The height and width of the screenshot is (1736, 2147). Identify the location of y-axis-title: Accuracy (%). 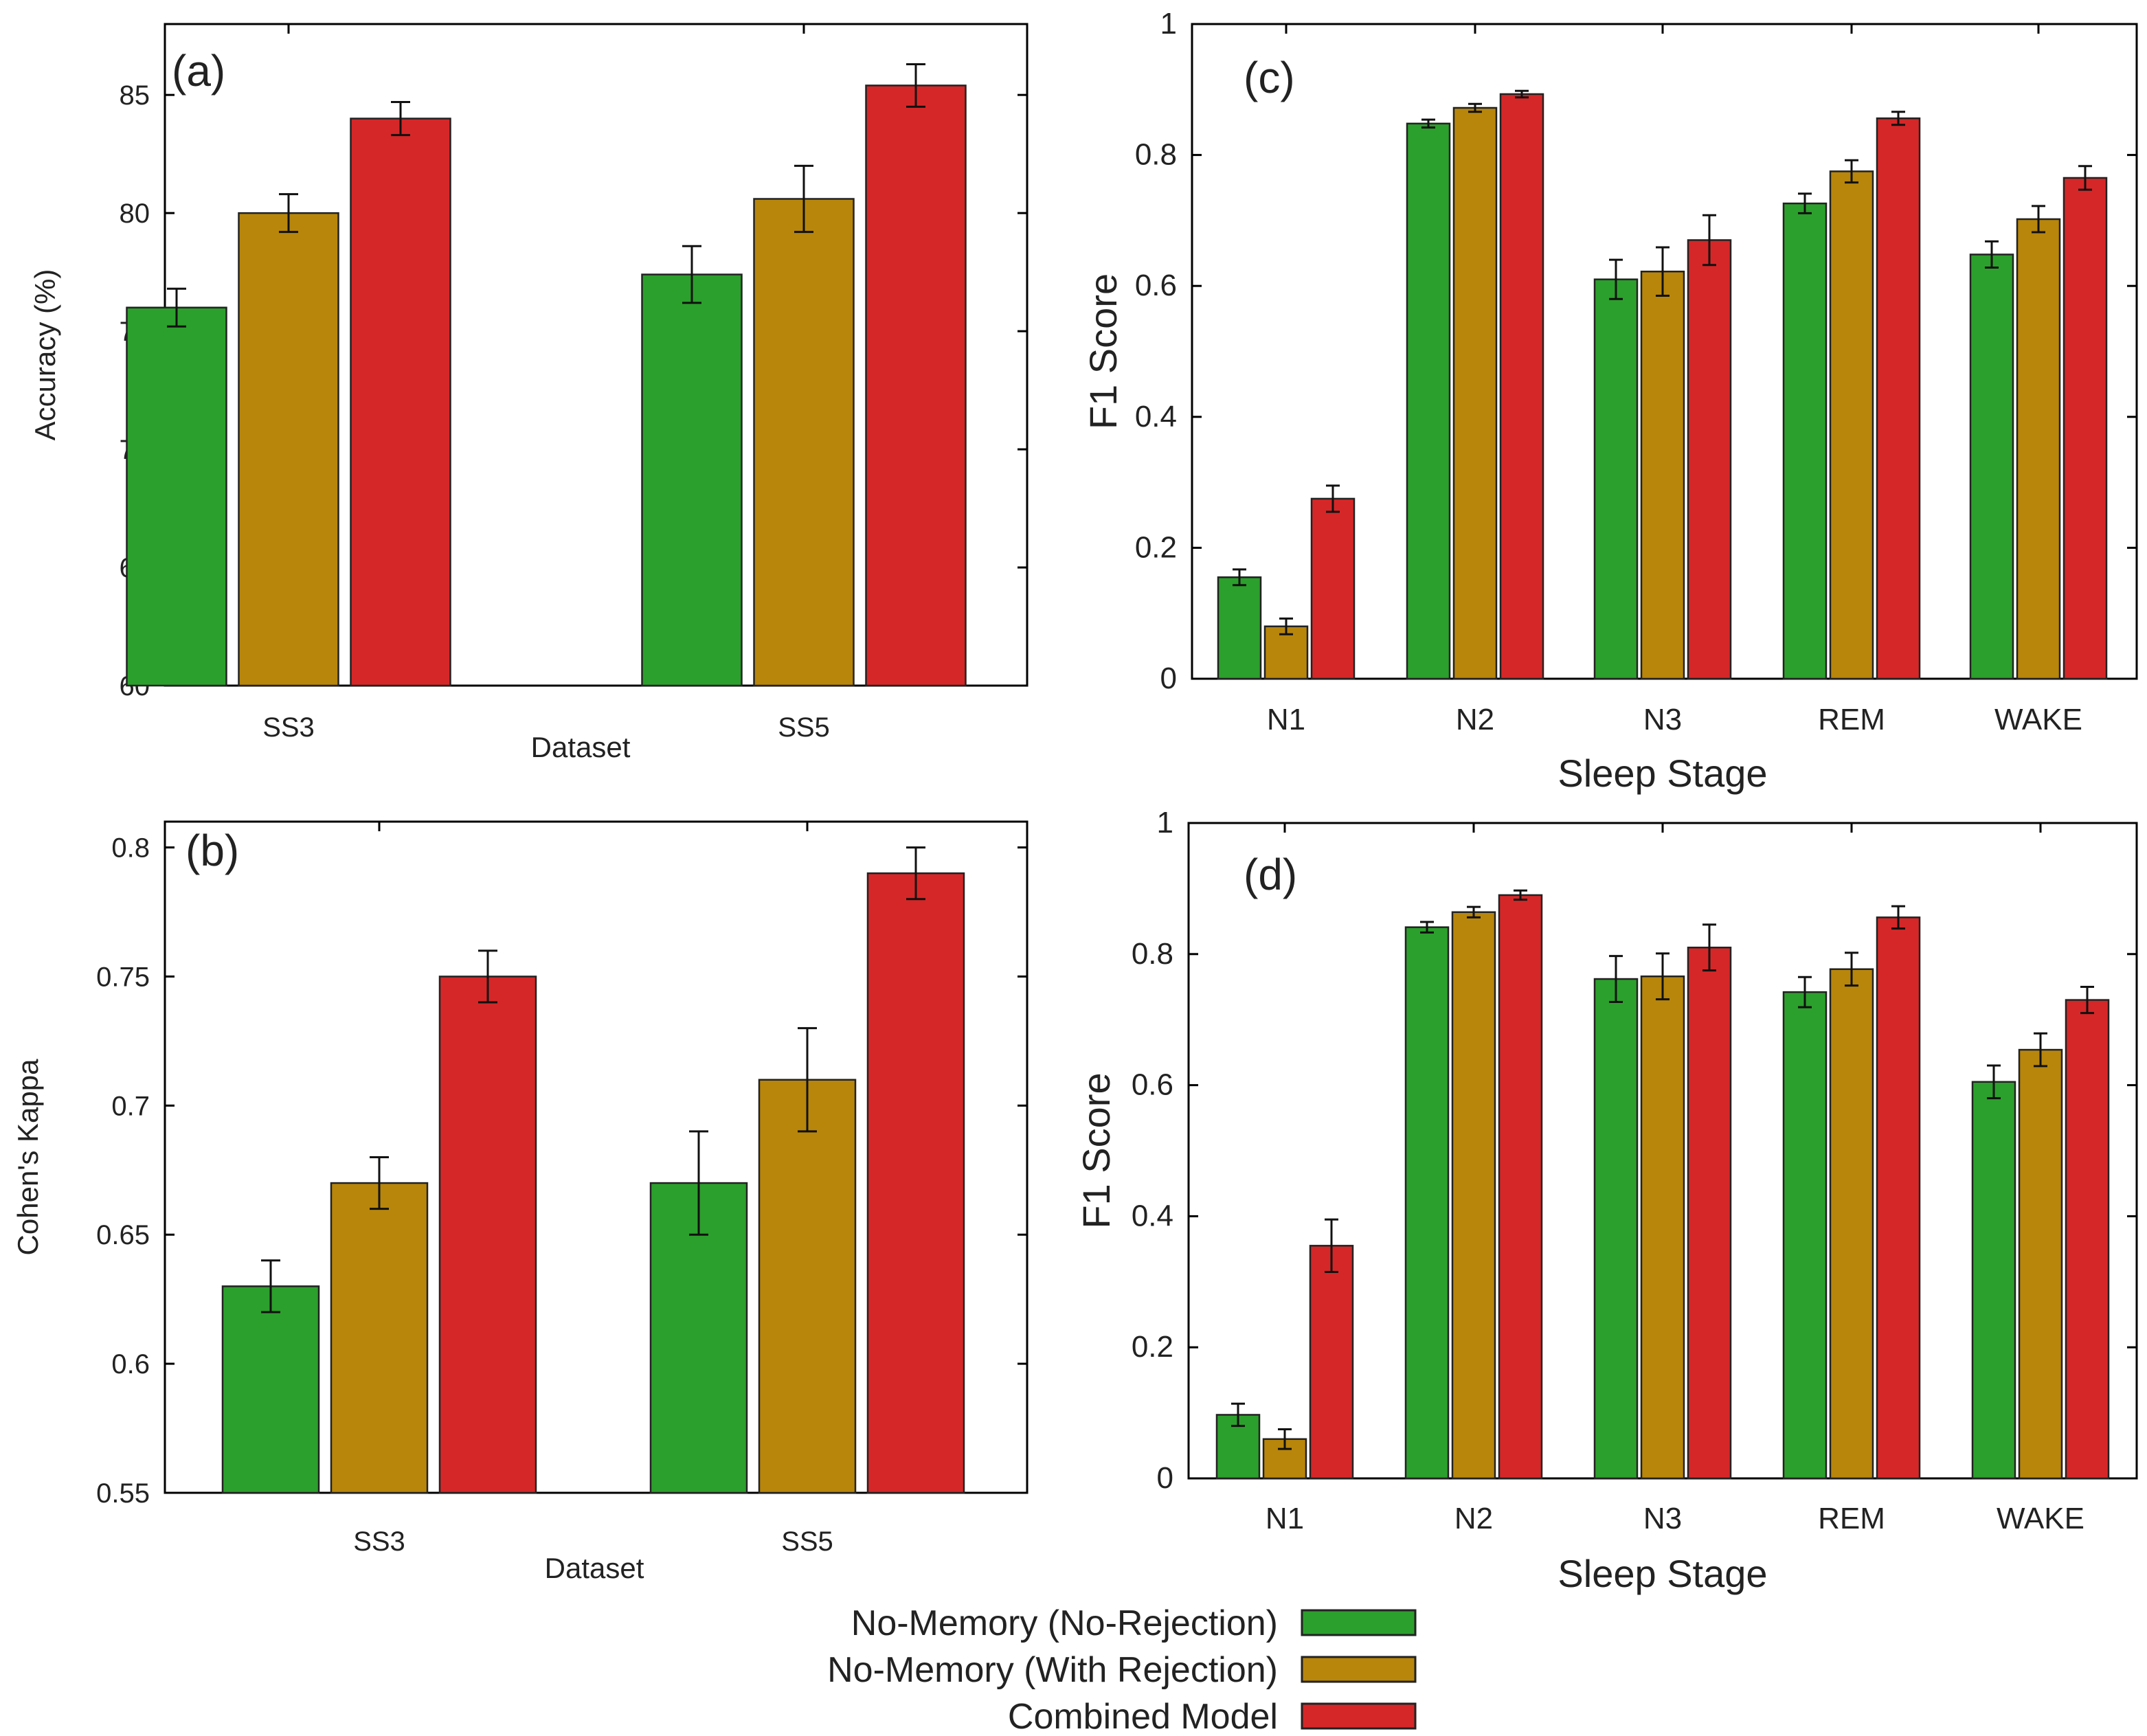
(45, 355).